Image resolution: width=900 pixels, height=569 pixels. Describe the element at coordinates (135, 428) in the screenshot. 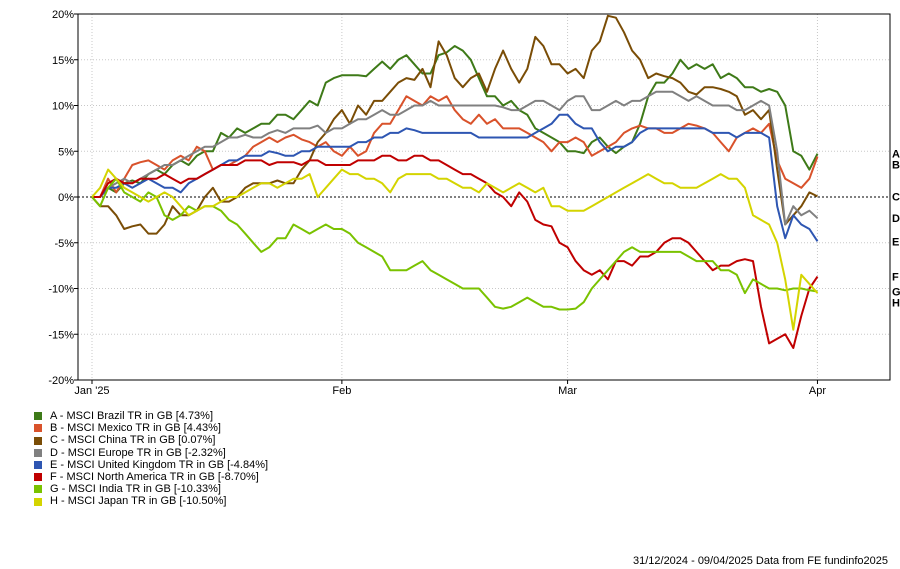

I see `legend-label: B - MSCI Mexico TR in GB [4.43%]` at that location.